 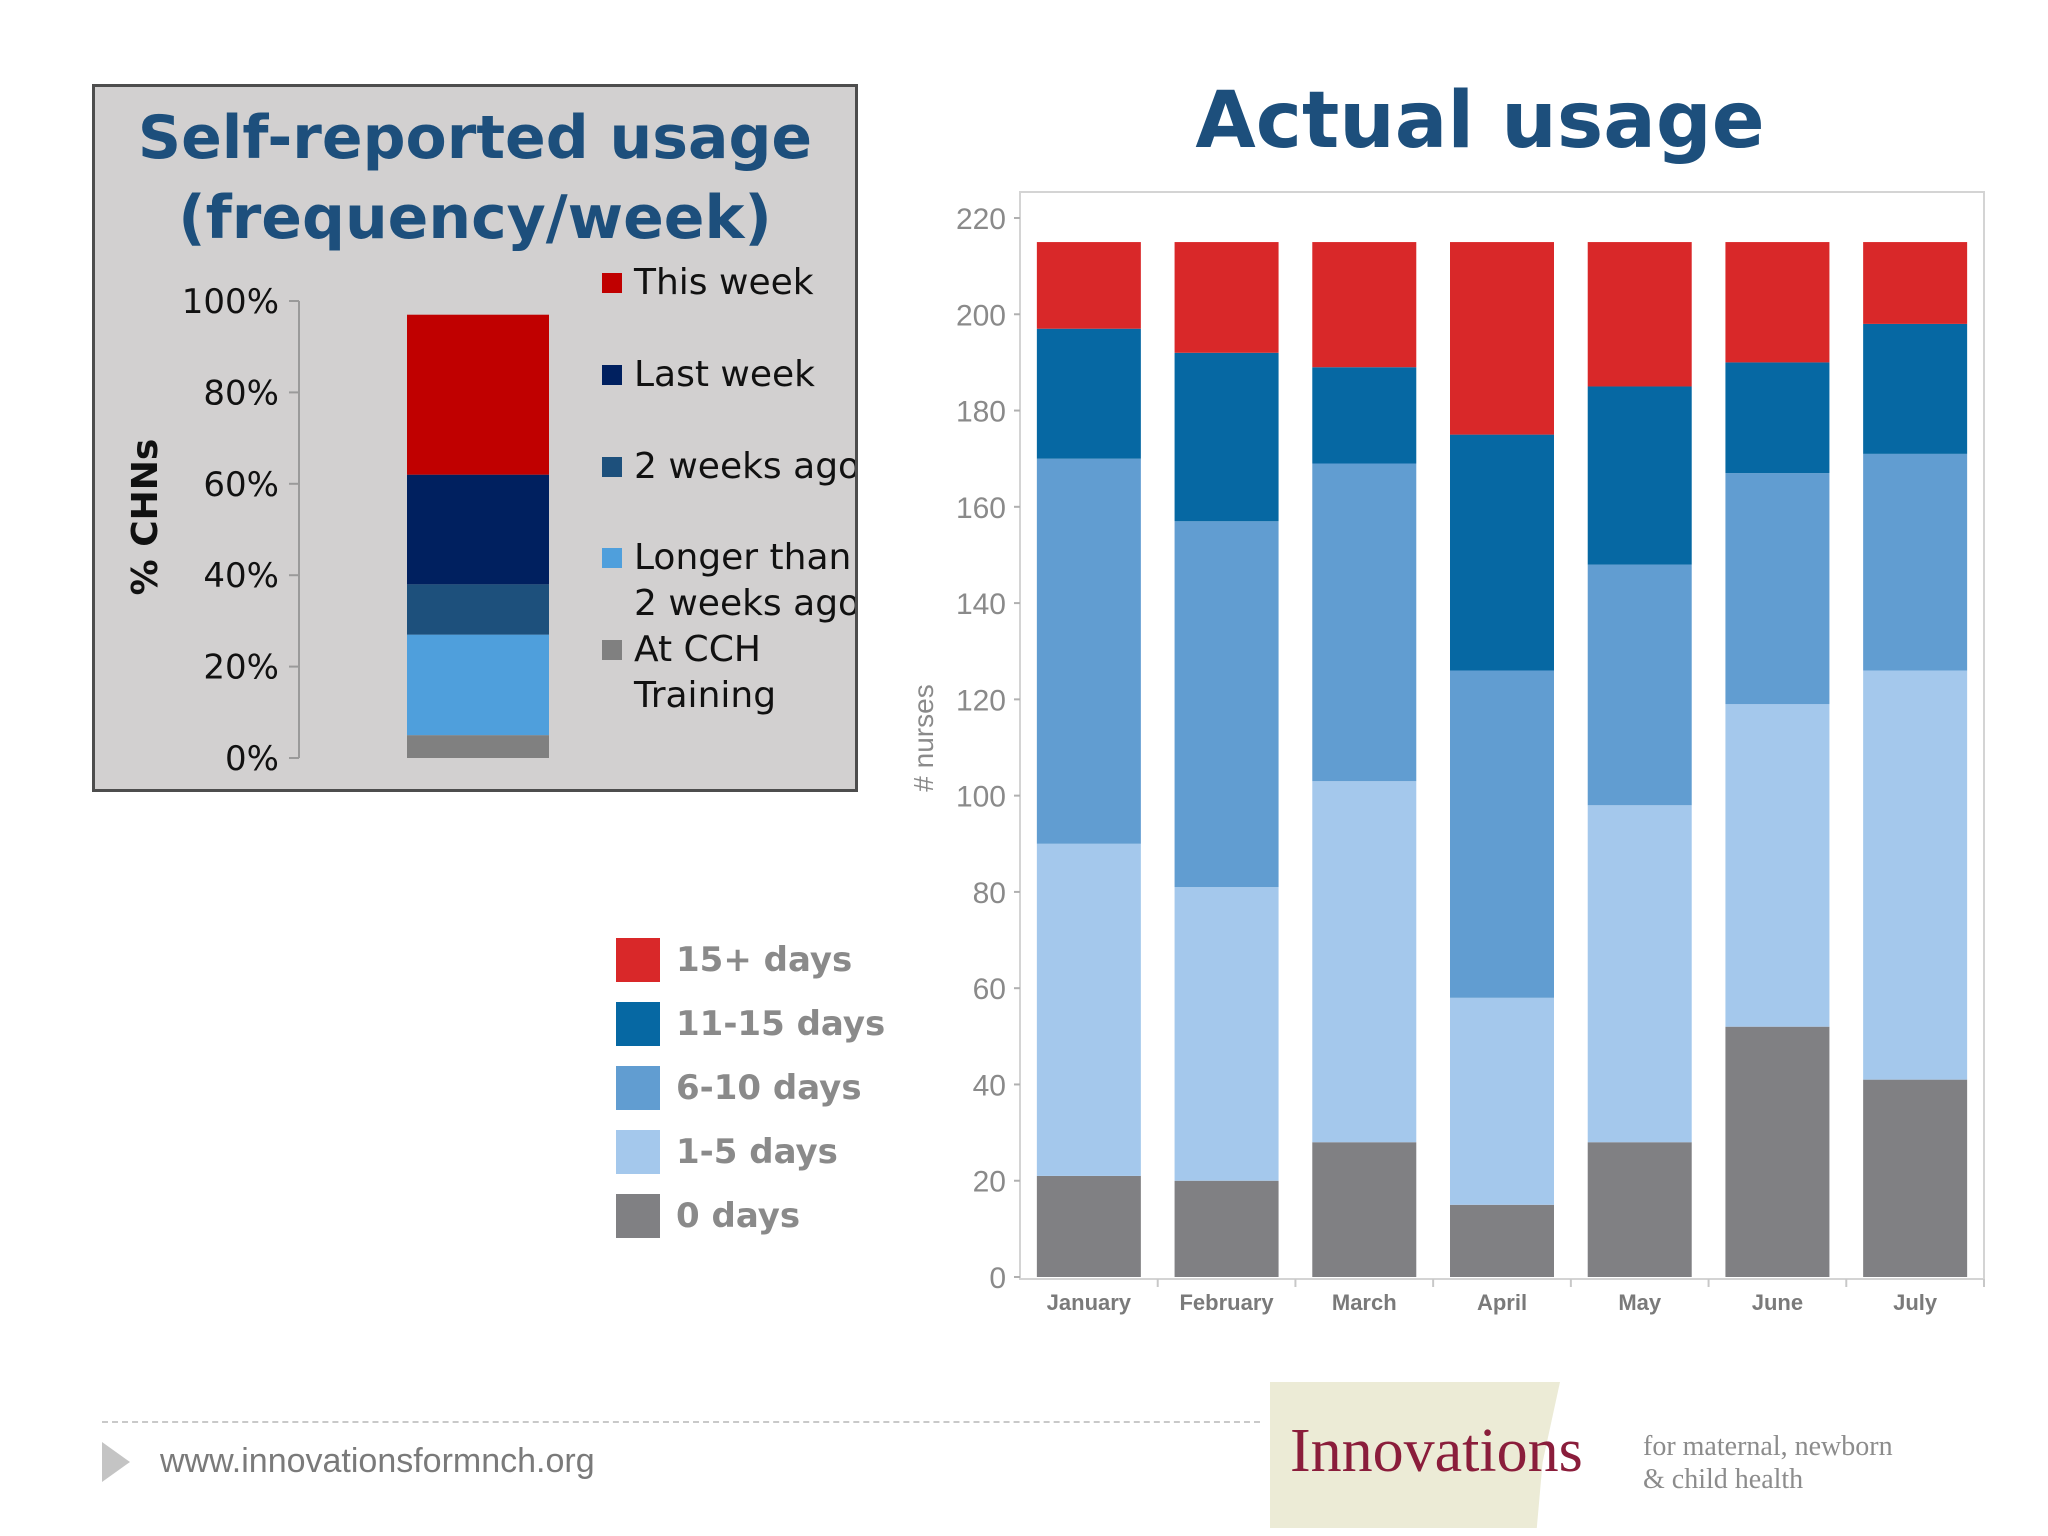 I want to click on legend-label: 1-5 days, so click(x=757, y=1152).